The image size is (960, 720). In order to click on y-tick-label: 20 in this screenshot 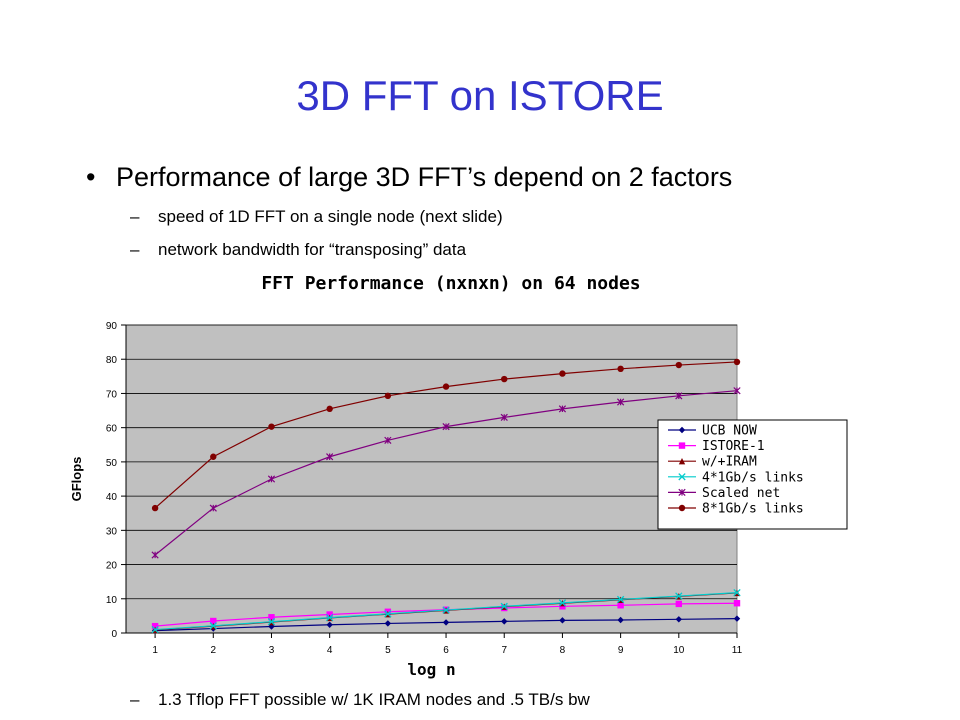, I will do `click(112, 566)`.